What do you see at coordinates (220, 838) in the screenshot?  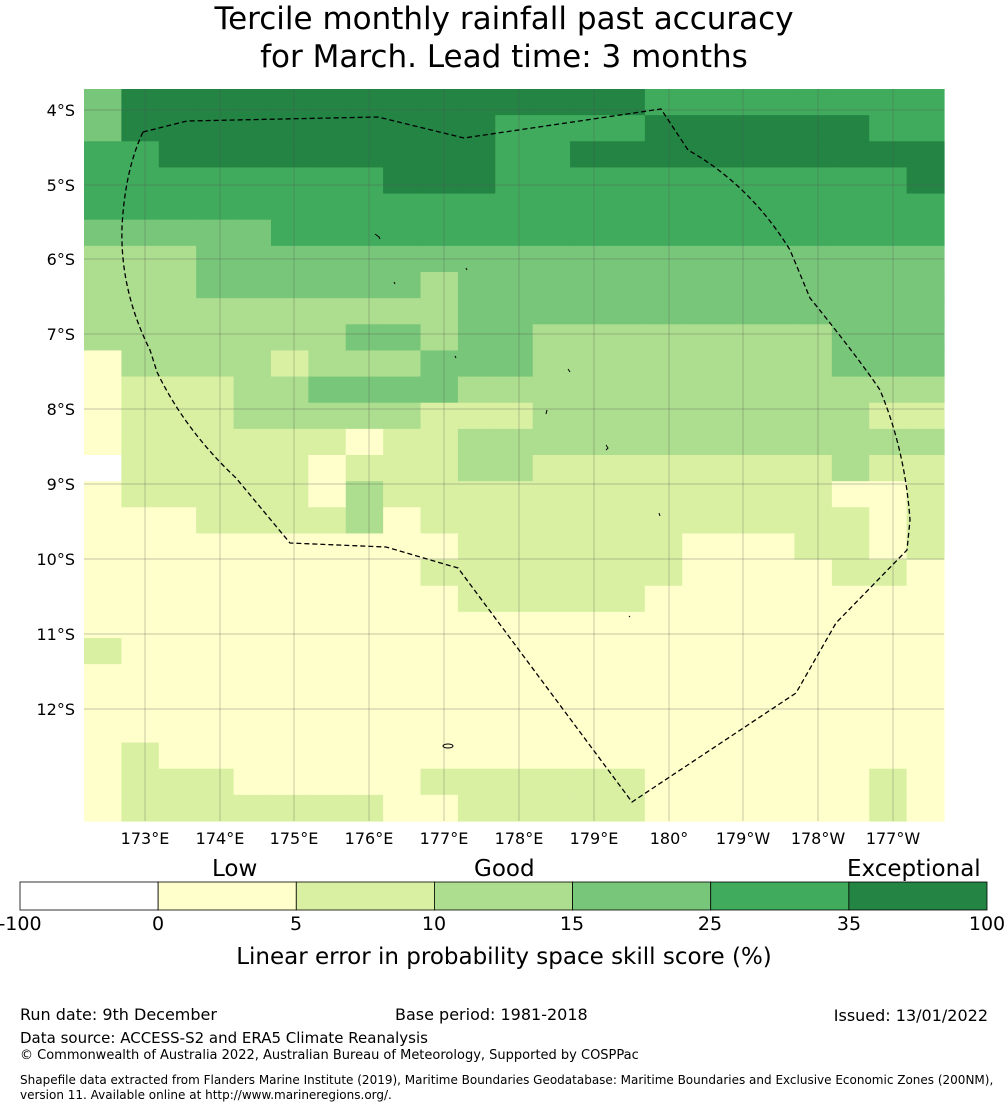 I see `longitude-label: 174°E` at bounding box center [220, 838].